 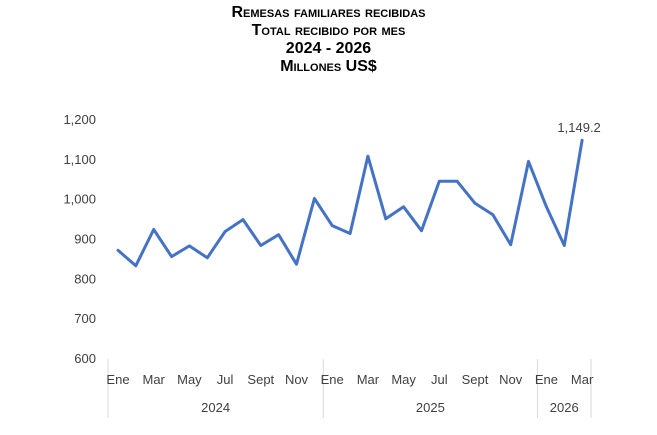 What do you see at coordinates (85, 358) in the screenshot?
I see `y-tick-label: 600` at bounding box center [85, 358].